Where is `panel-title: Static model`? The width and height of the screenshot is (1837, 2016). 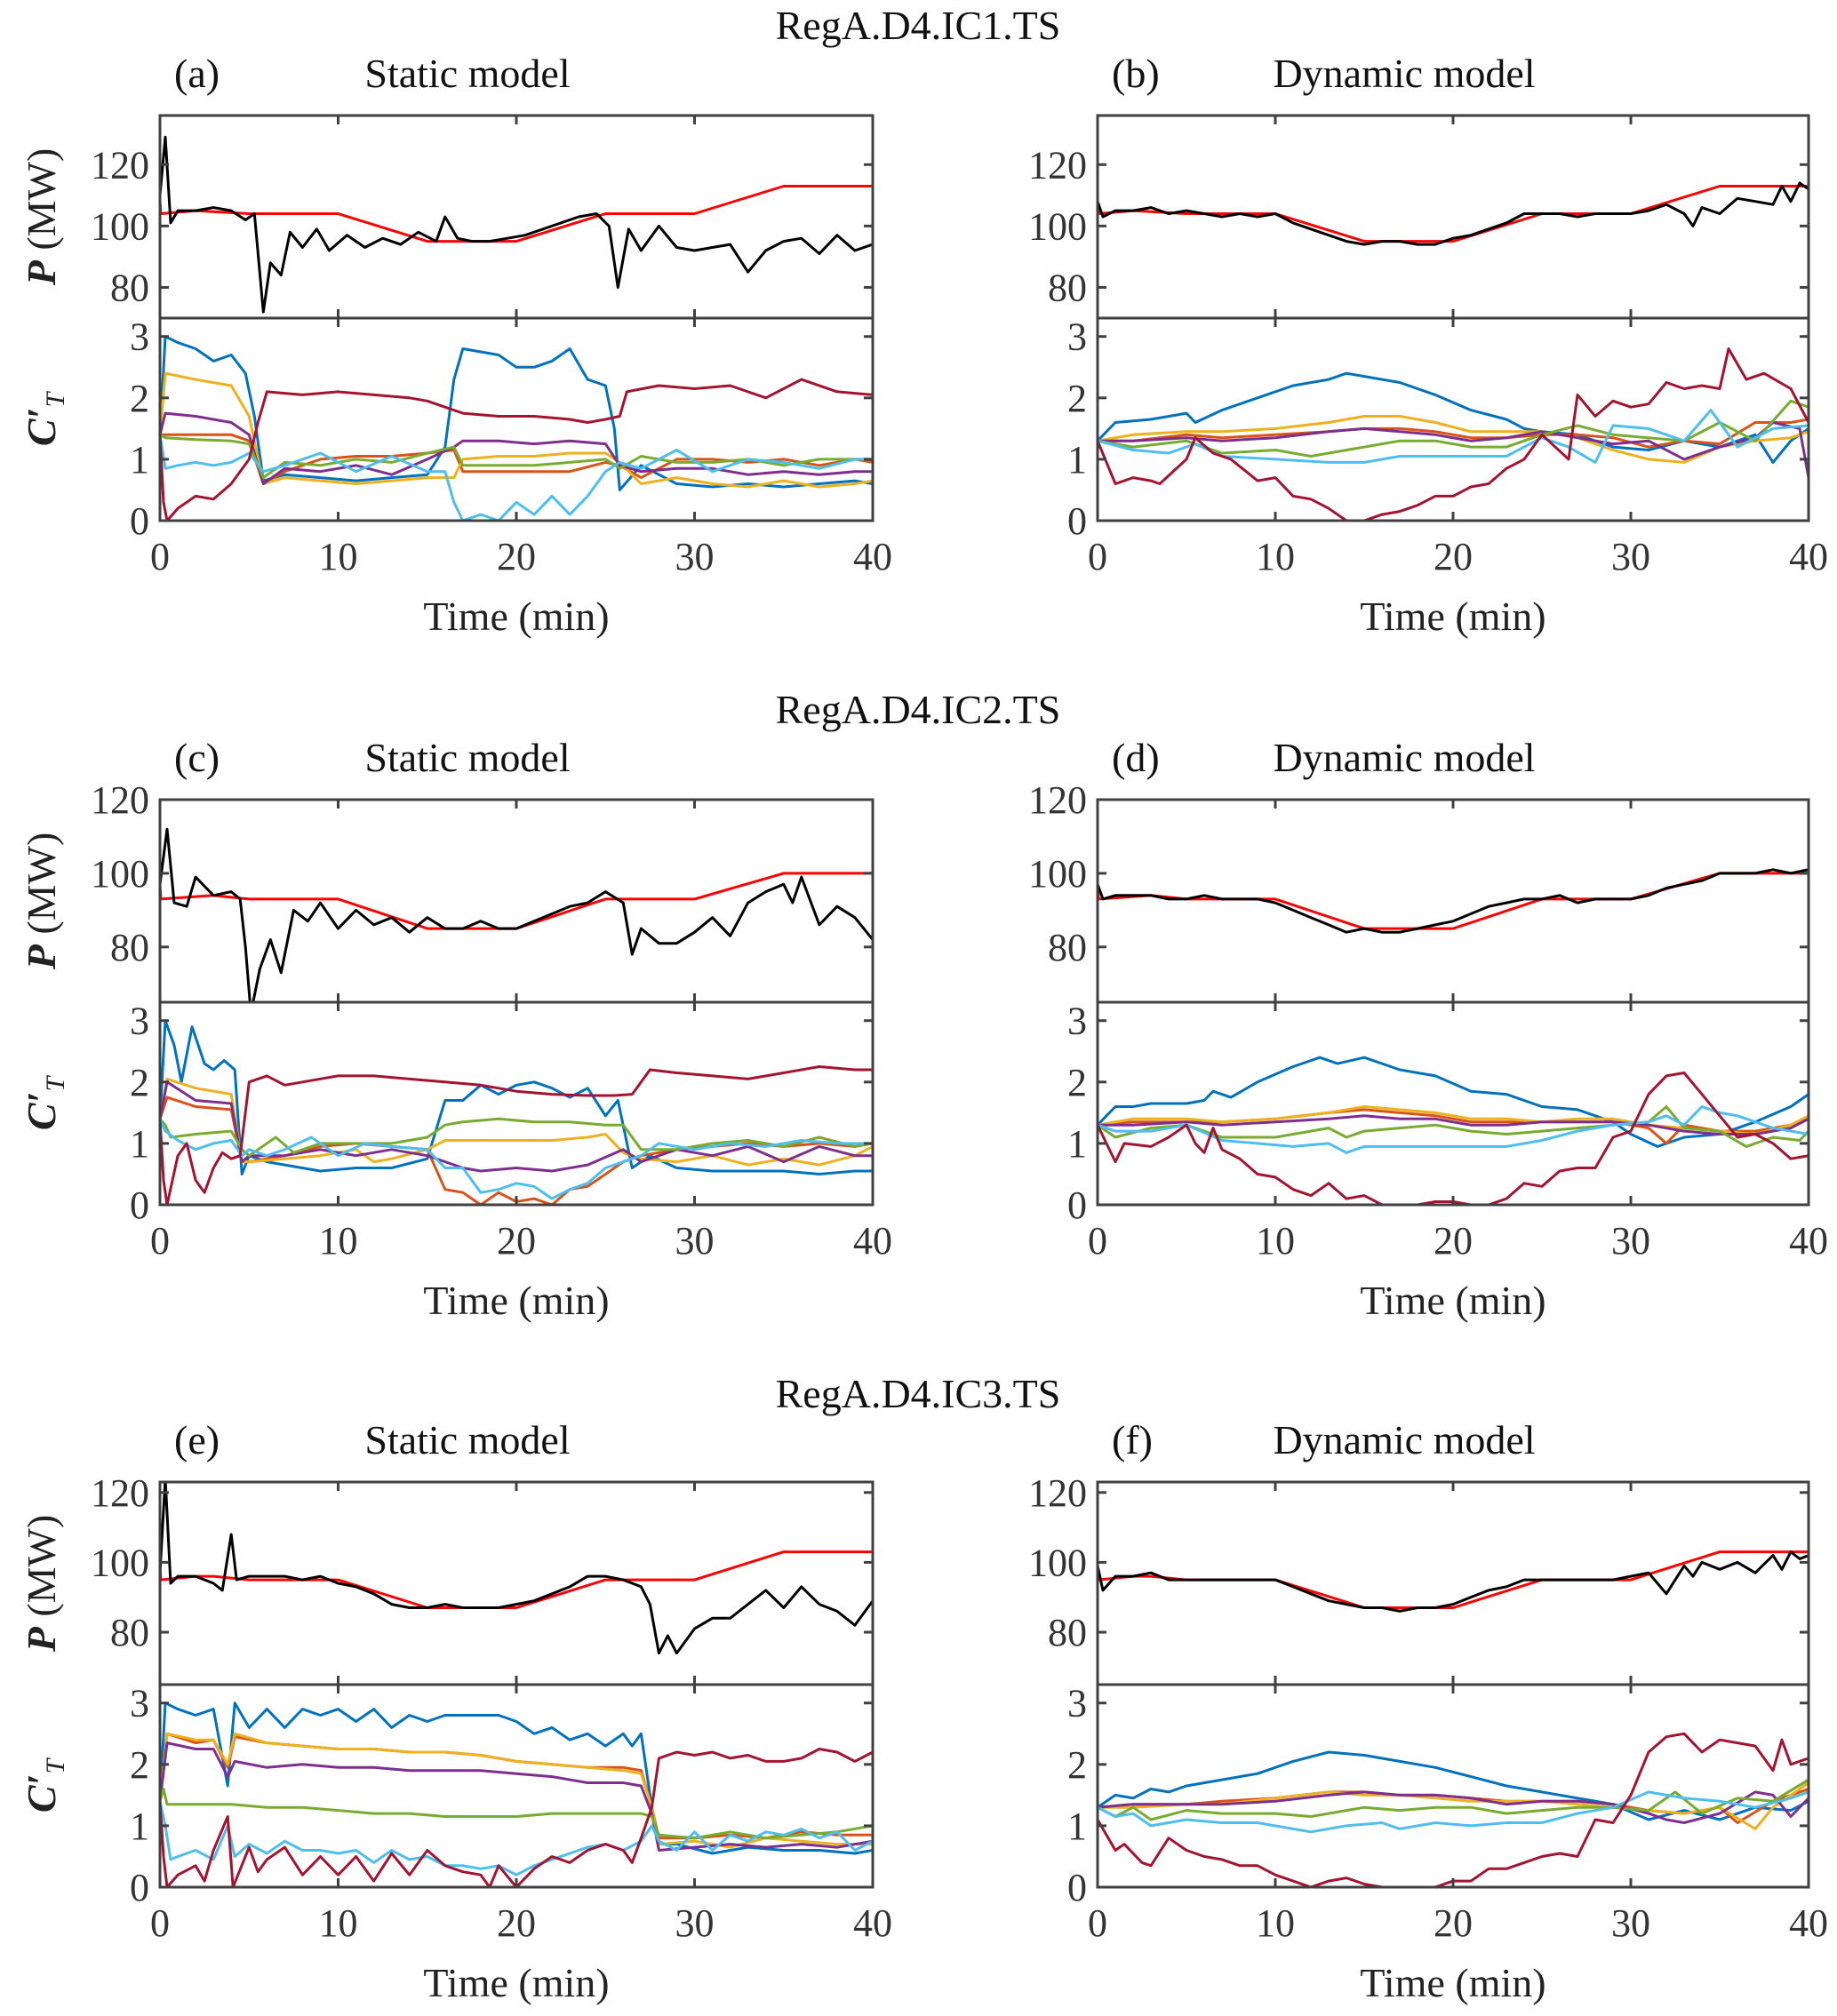
panel-title: Static model is located at coordinates (467, 758).